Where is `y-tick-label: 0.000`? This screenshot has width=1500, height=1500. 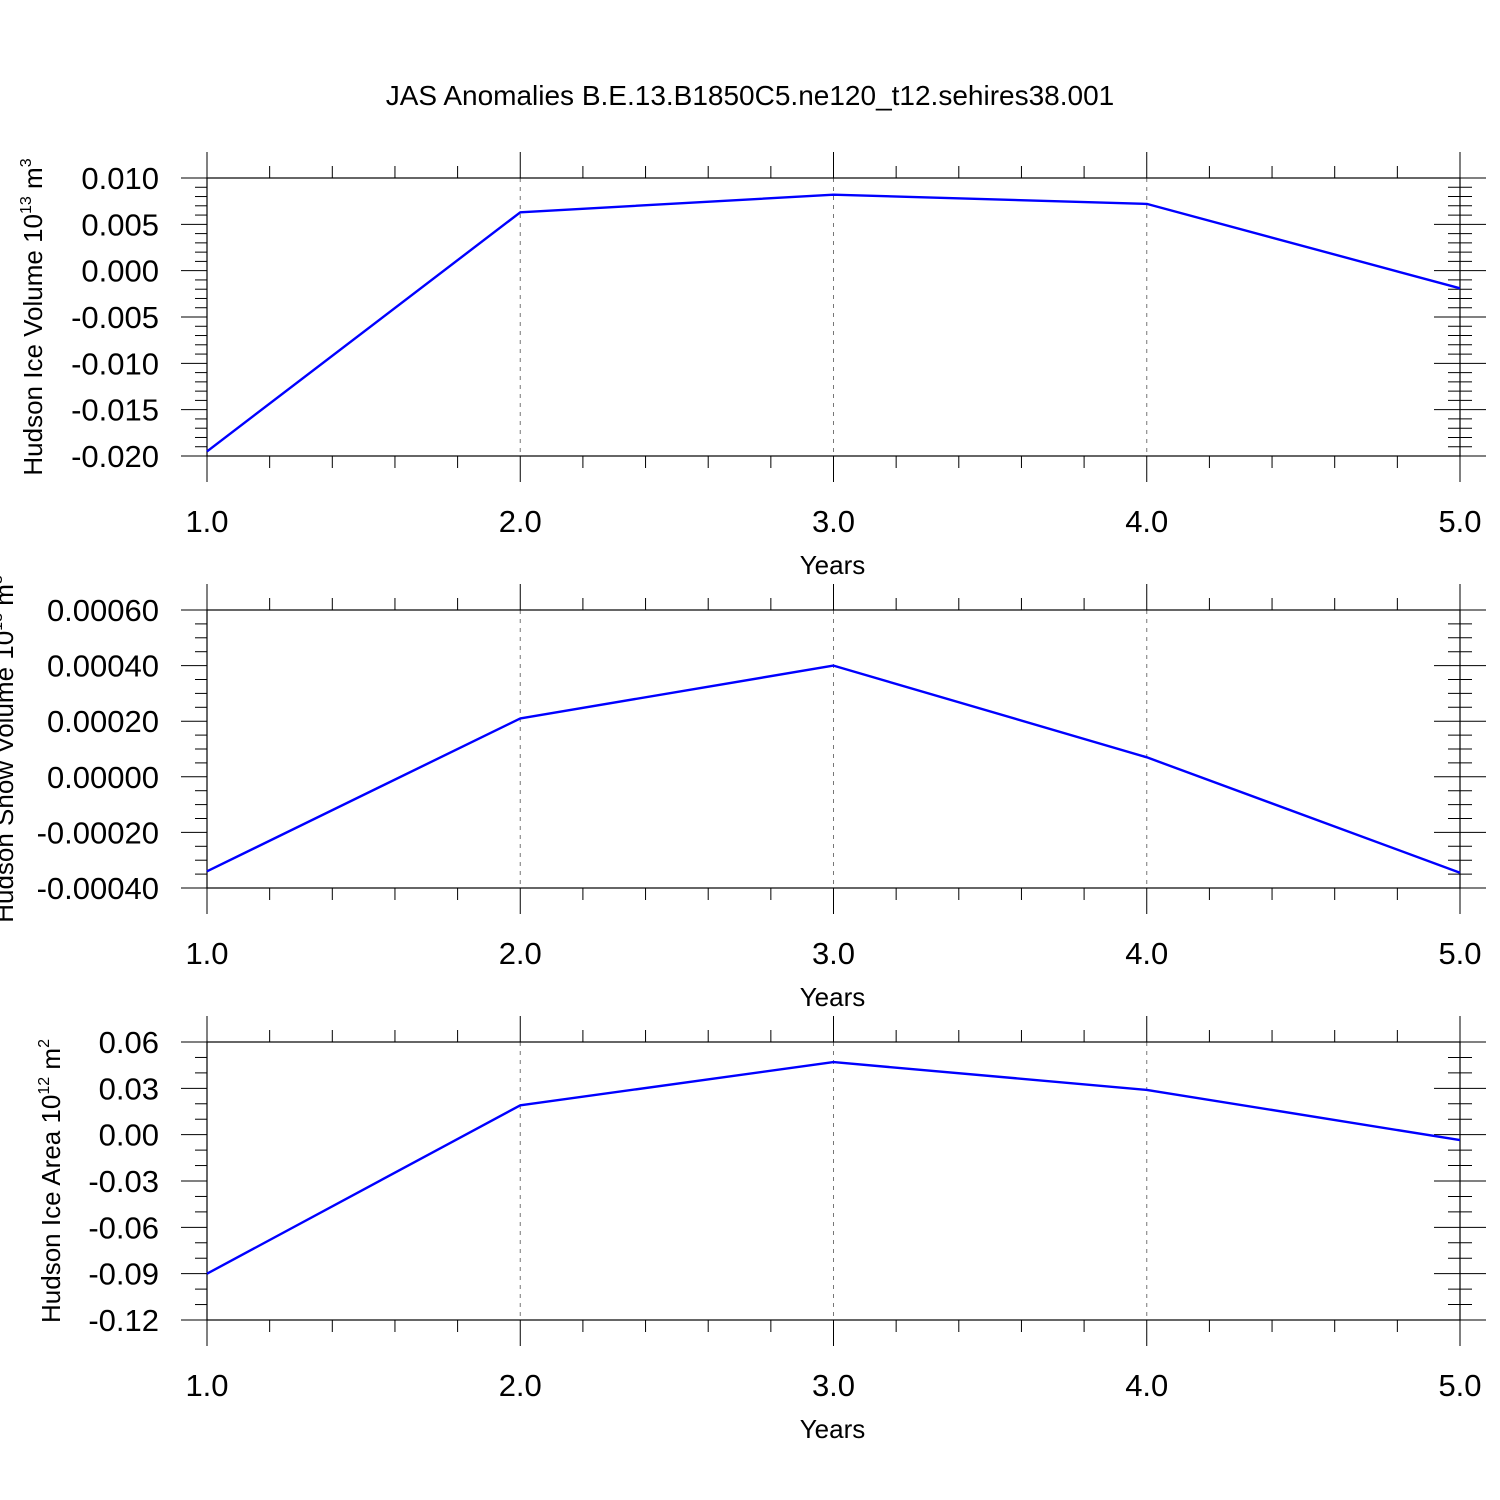 y-tick-label: 0.000 is located at coordinates (120, 271).